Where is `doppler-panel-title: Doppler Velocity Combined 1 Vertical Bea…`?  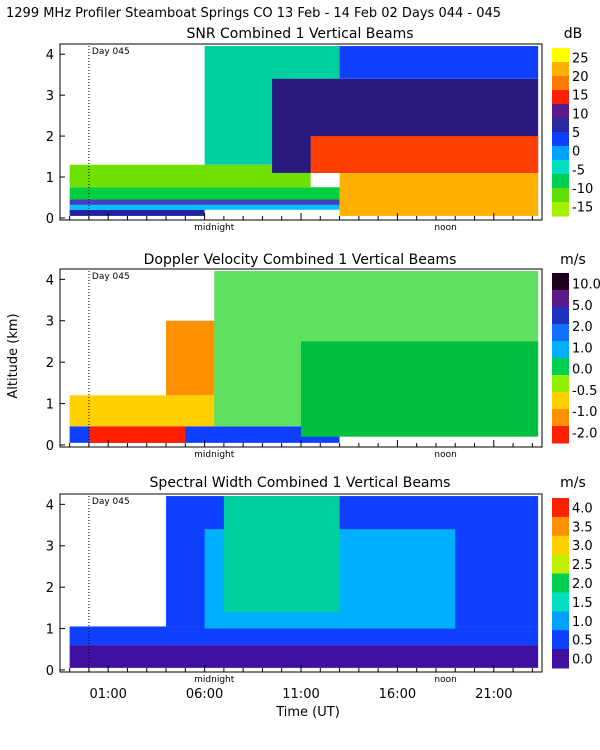
doppler-panel-title: Doppler Velocity Combined 1 Vertical Bea… is located at coordinates (300, 260).